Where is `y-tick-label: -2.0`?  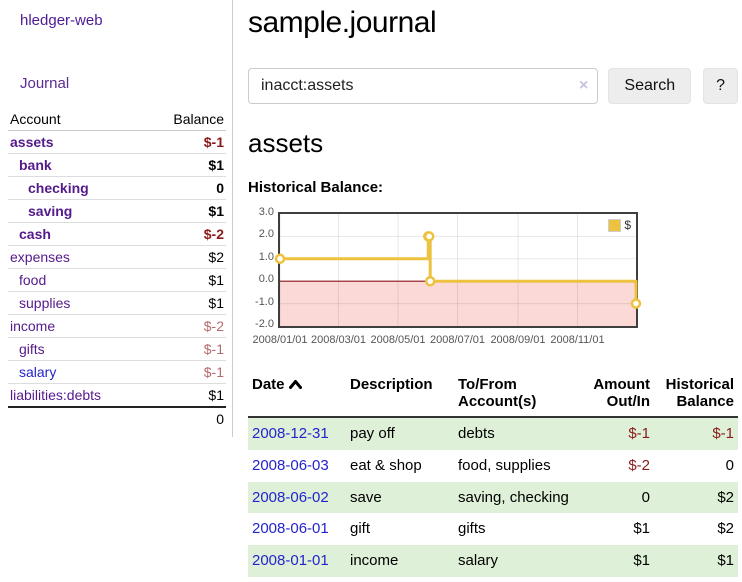 y-tick-label: -2.0 is located at coordinates (264, 324).